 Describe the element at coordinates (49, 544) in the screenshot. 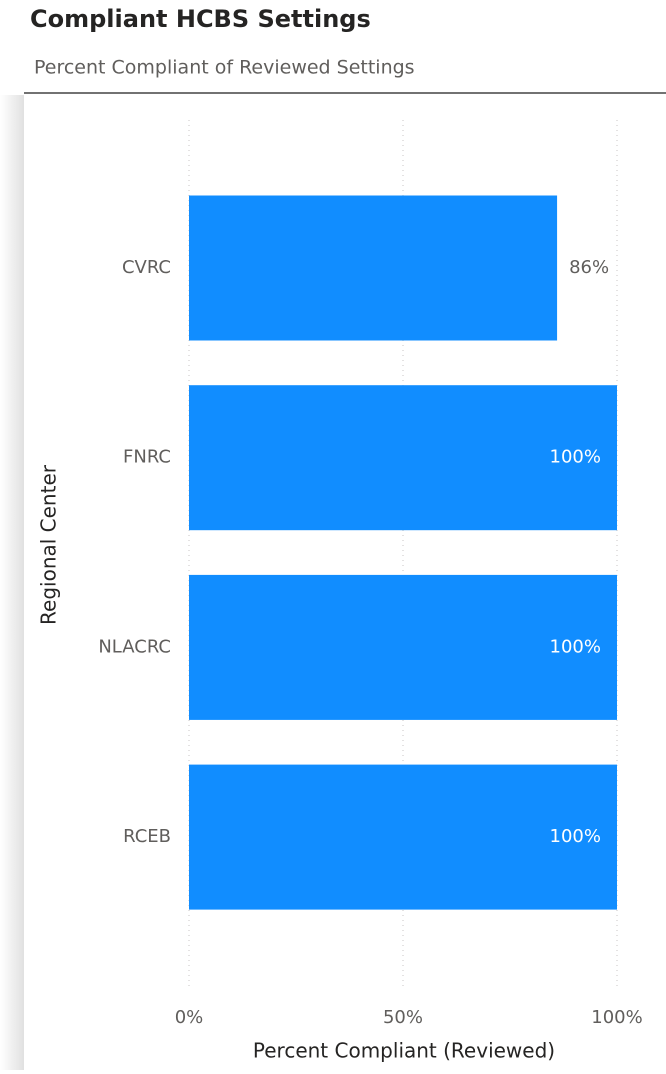

I see `y-axis-title: Regional Center` at that location.